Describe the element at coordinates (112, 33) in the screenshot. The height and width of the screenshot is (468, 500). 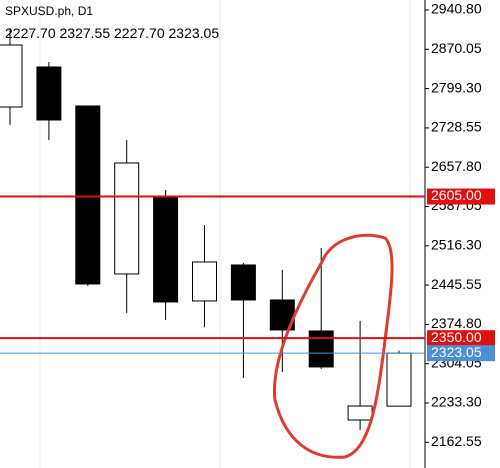
I see `ohlc-readout: 2227.70 2327.55 2227.70 2323.05` at that location.